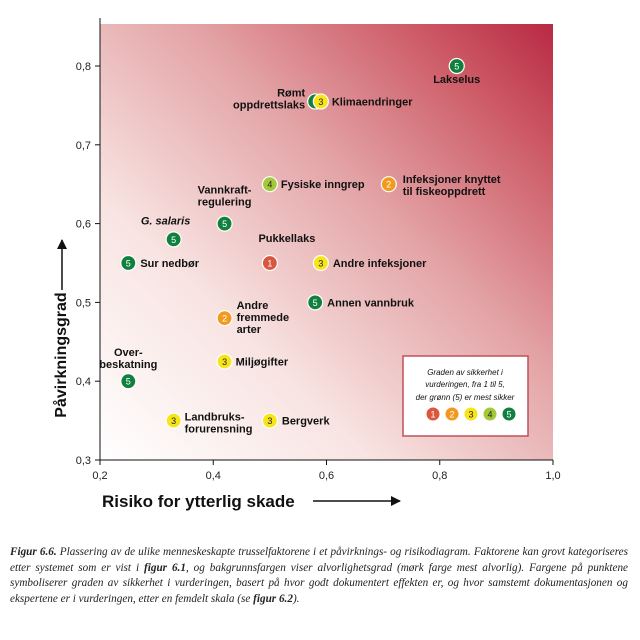  I want to click on point-grade-label: 4, so click(269, 185).